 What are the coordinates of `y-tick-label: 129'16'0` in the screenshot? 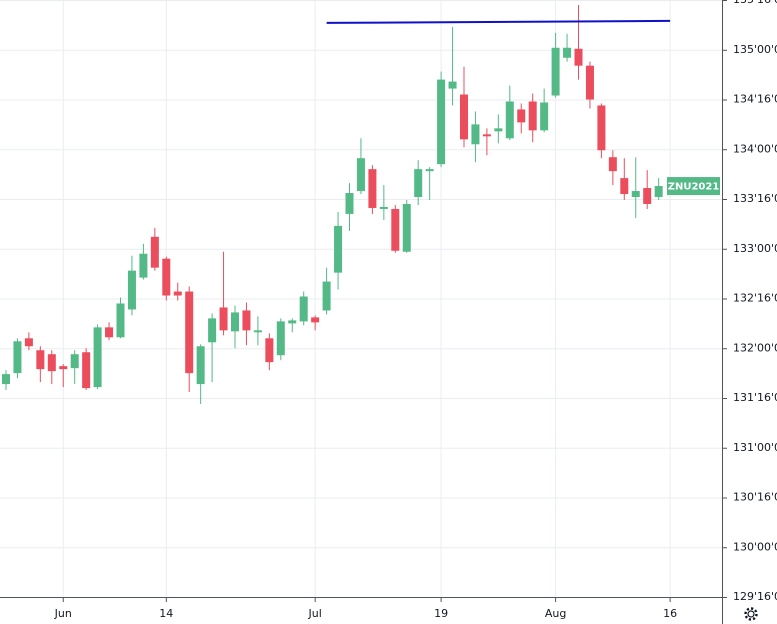 It's located at (755, 596).